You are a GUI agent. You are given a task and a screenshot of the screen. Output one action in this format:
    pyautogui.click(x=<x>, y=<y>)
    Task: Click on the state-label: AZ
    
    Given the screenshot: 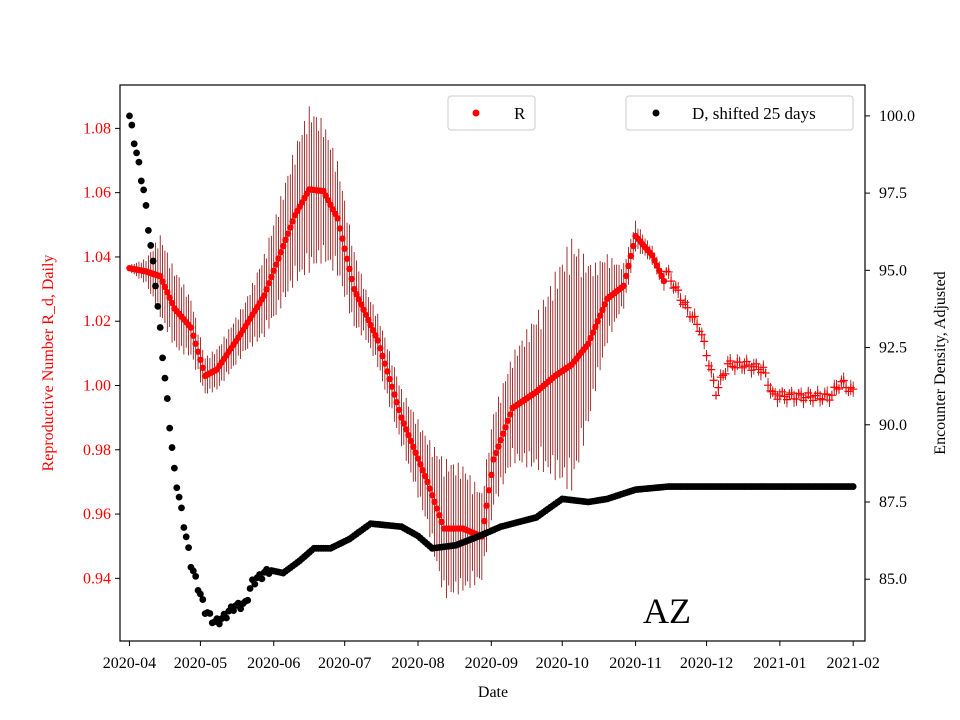 What is the action you would take?
    pyautogui.click(x=667, y=611)
    